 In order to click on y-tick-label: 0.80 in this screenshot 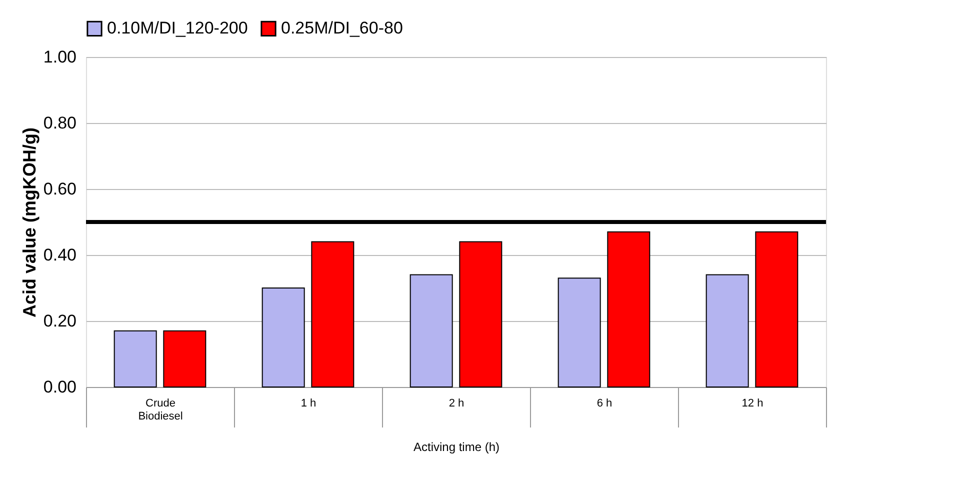, I will do `click(59, 123)`.